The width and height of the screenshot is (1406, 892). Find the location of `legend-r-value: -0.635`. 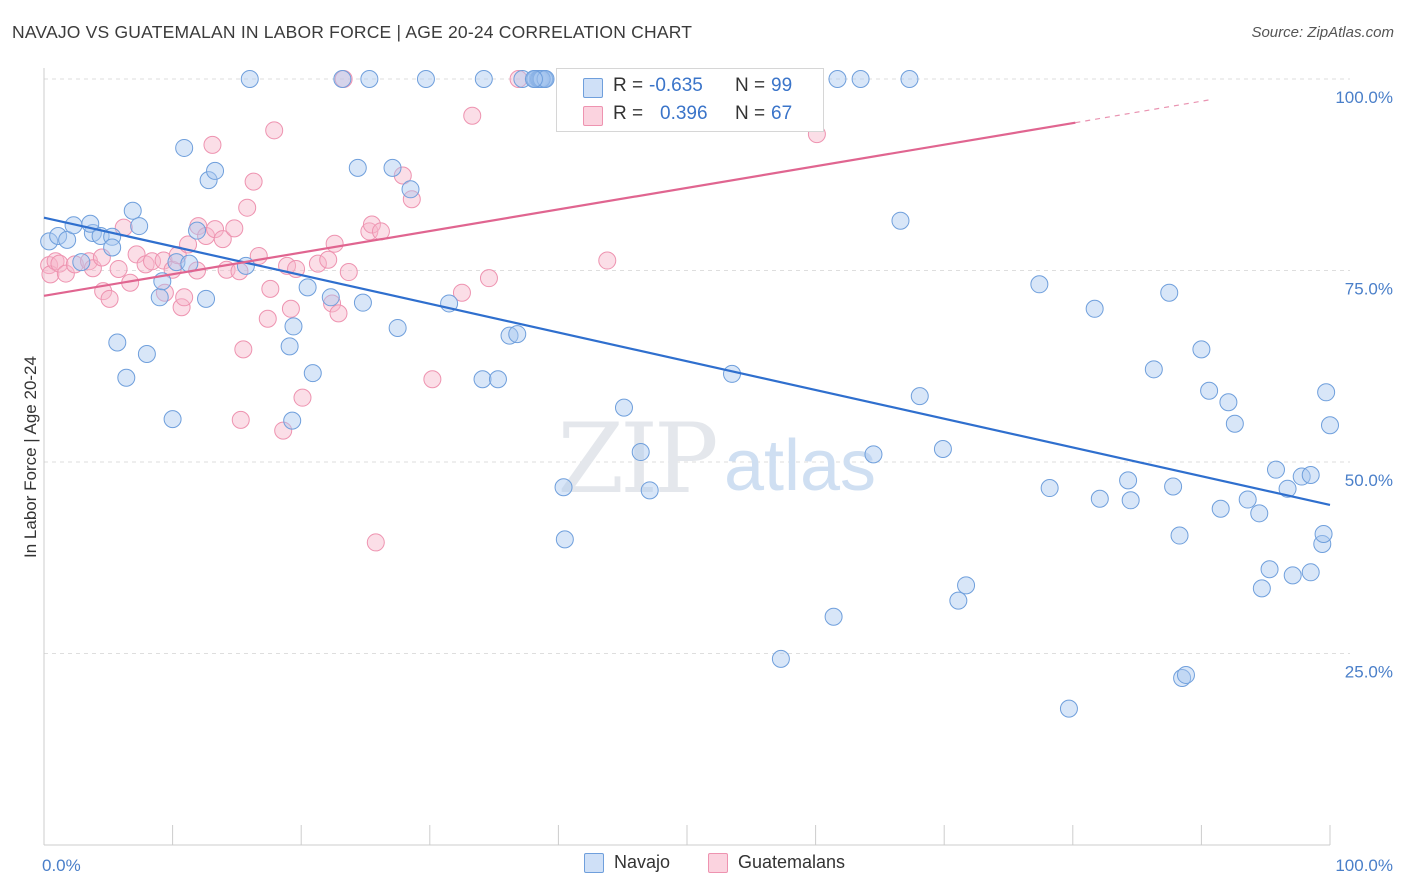

legend-r-value: -0.635 is located at coordinates (676, 85).